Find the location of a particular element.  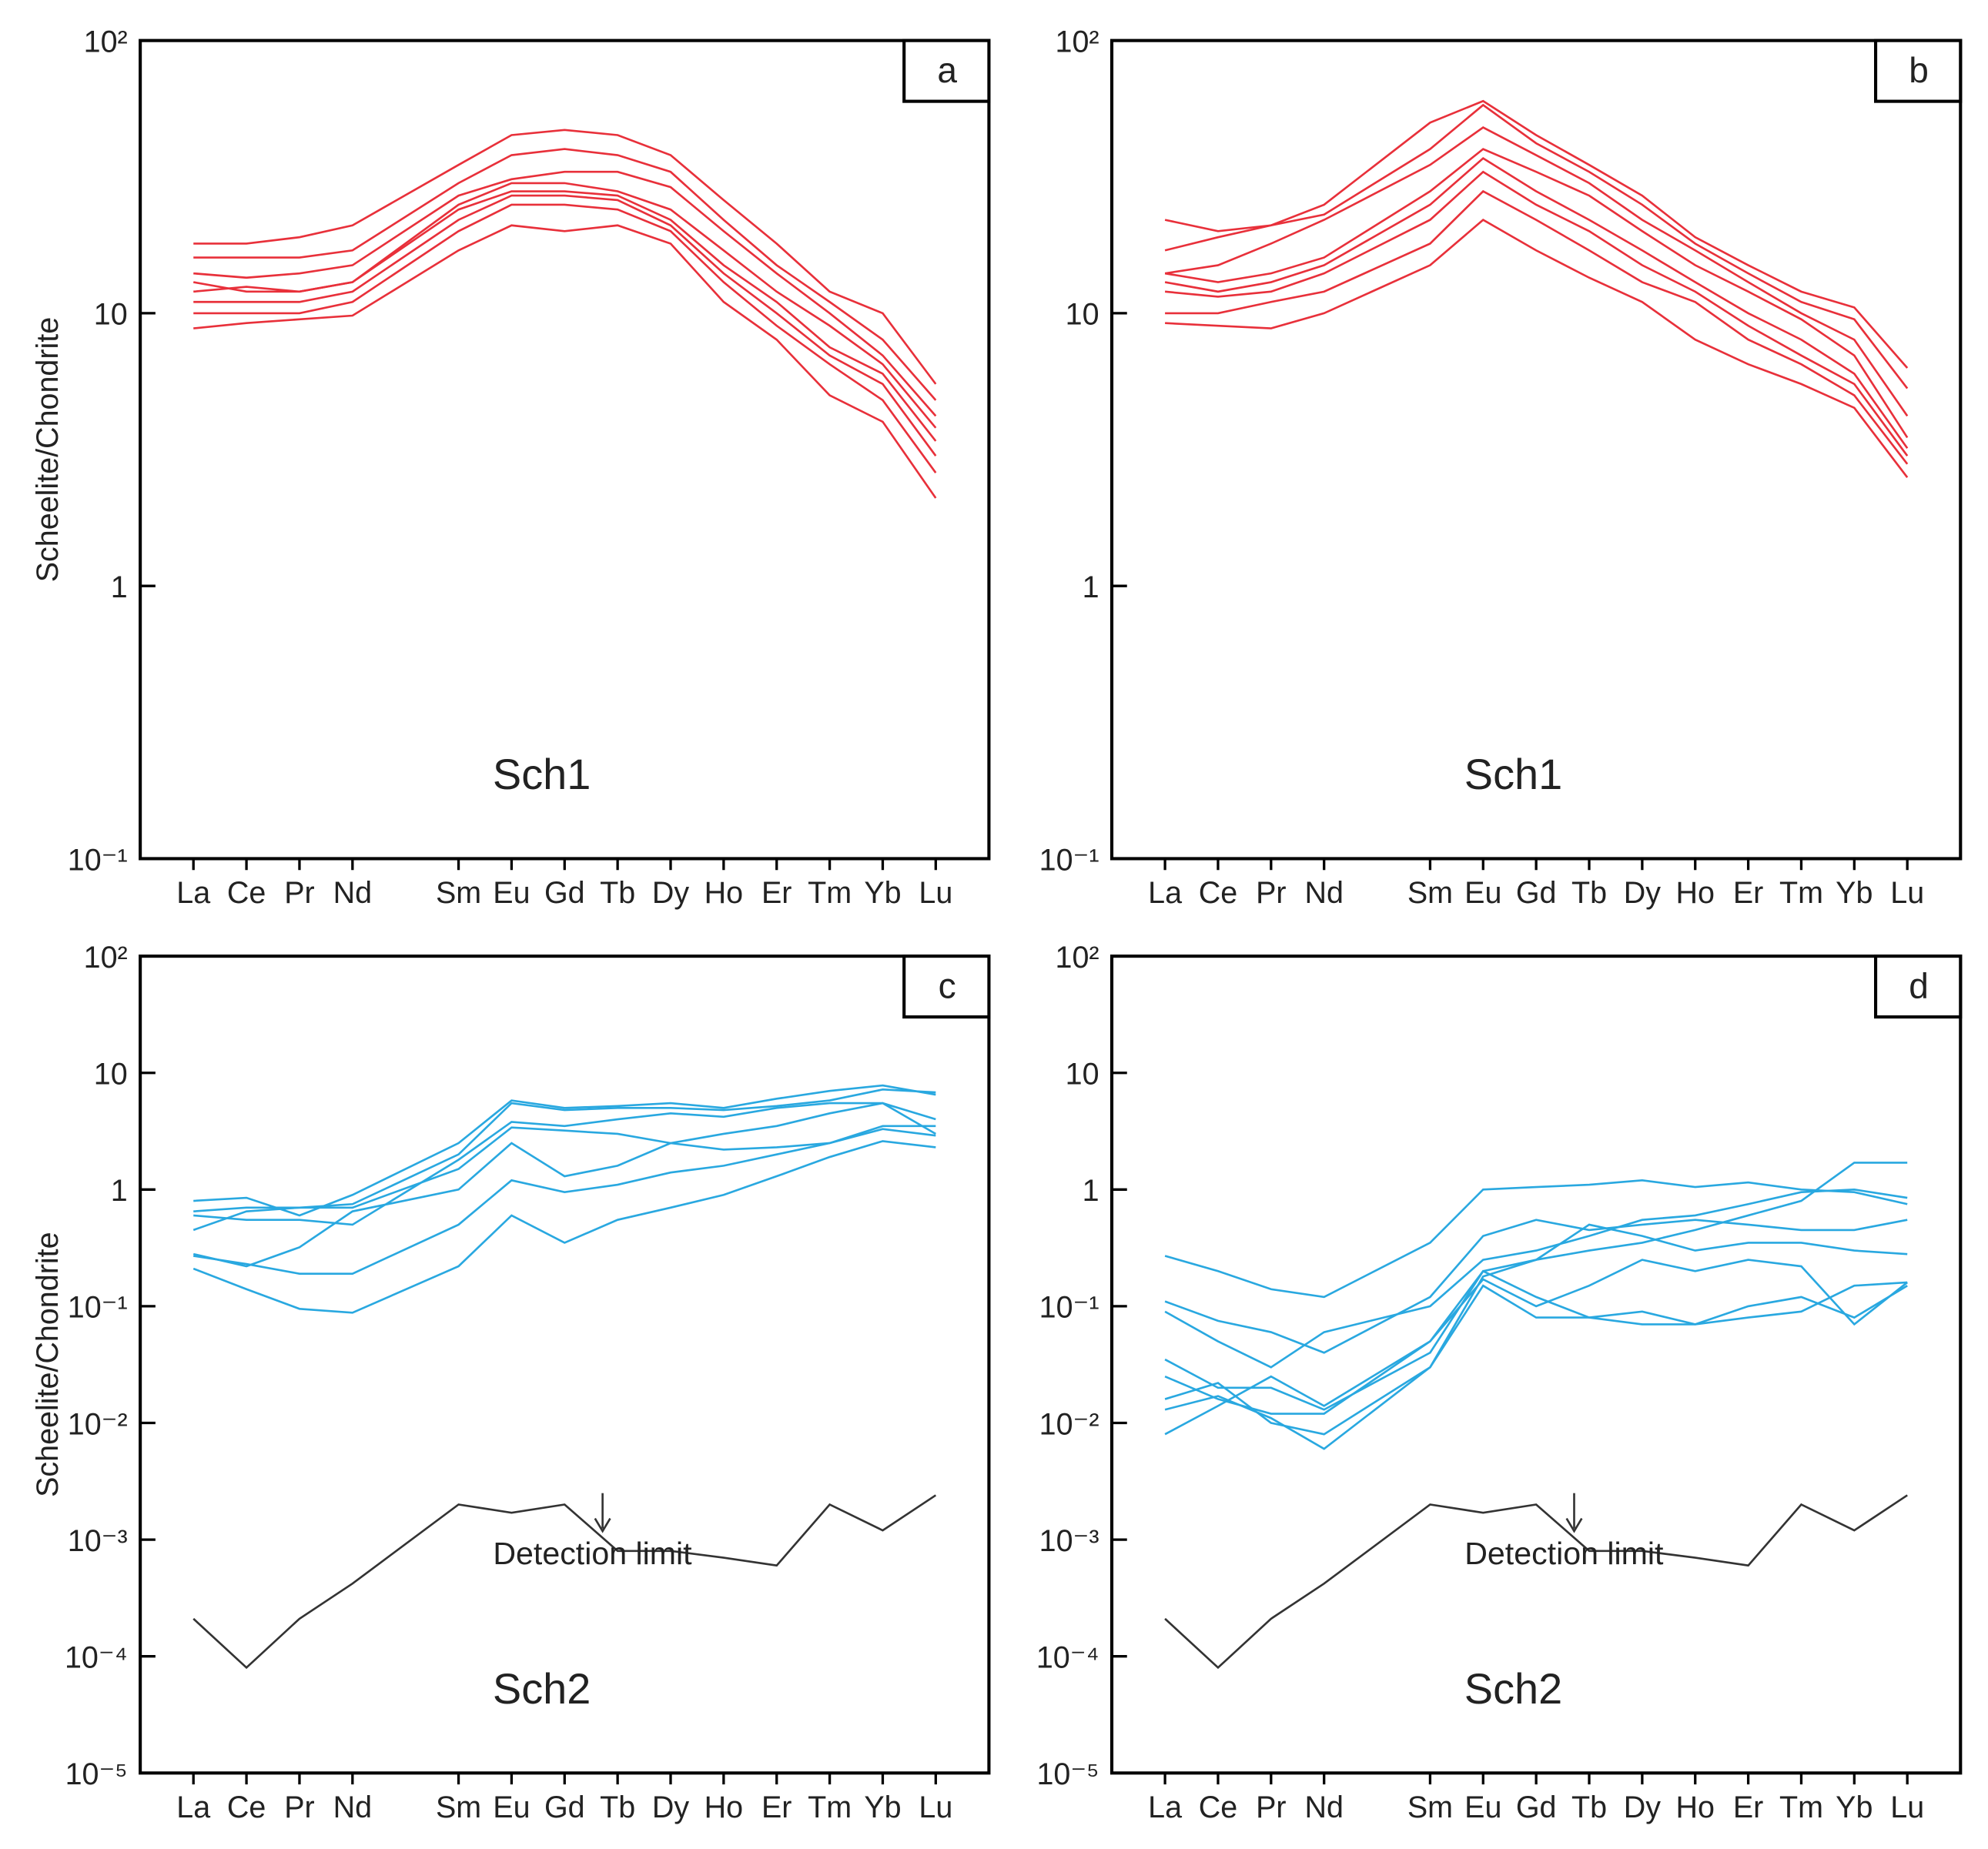

y-tick-label: 10⁻⁴ is located at coordinates (96, 1658).